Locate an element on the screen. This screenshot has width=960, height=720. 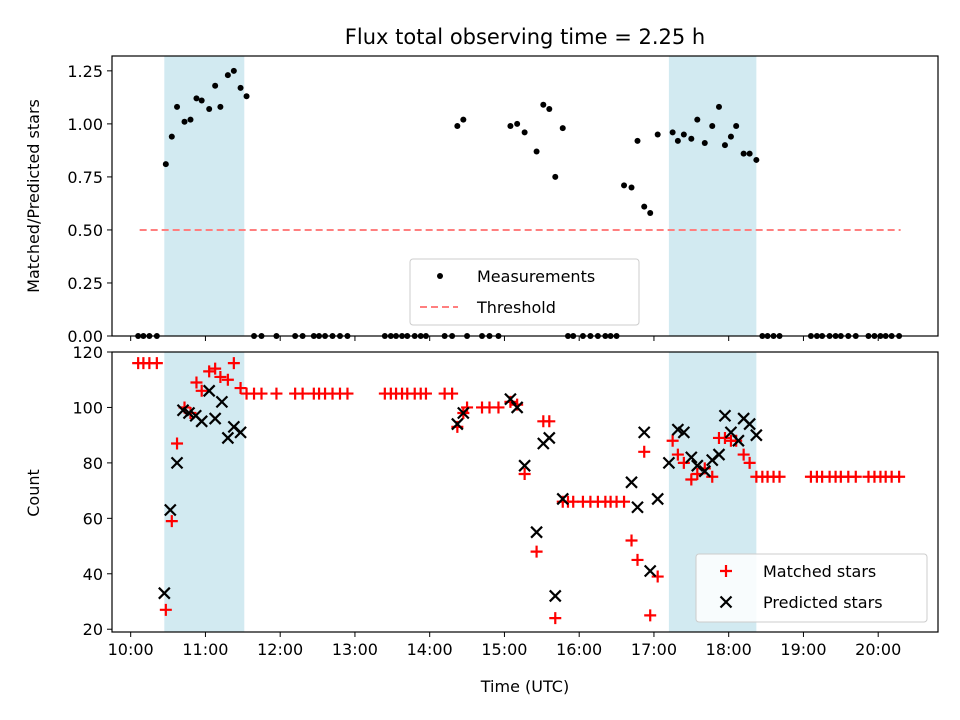
y-tick-label: 0.50 is located at coordinates (85, 230).